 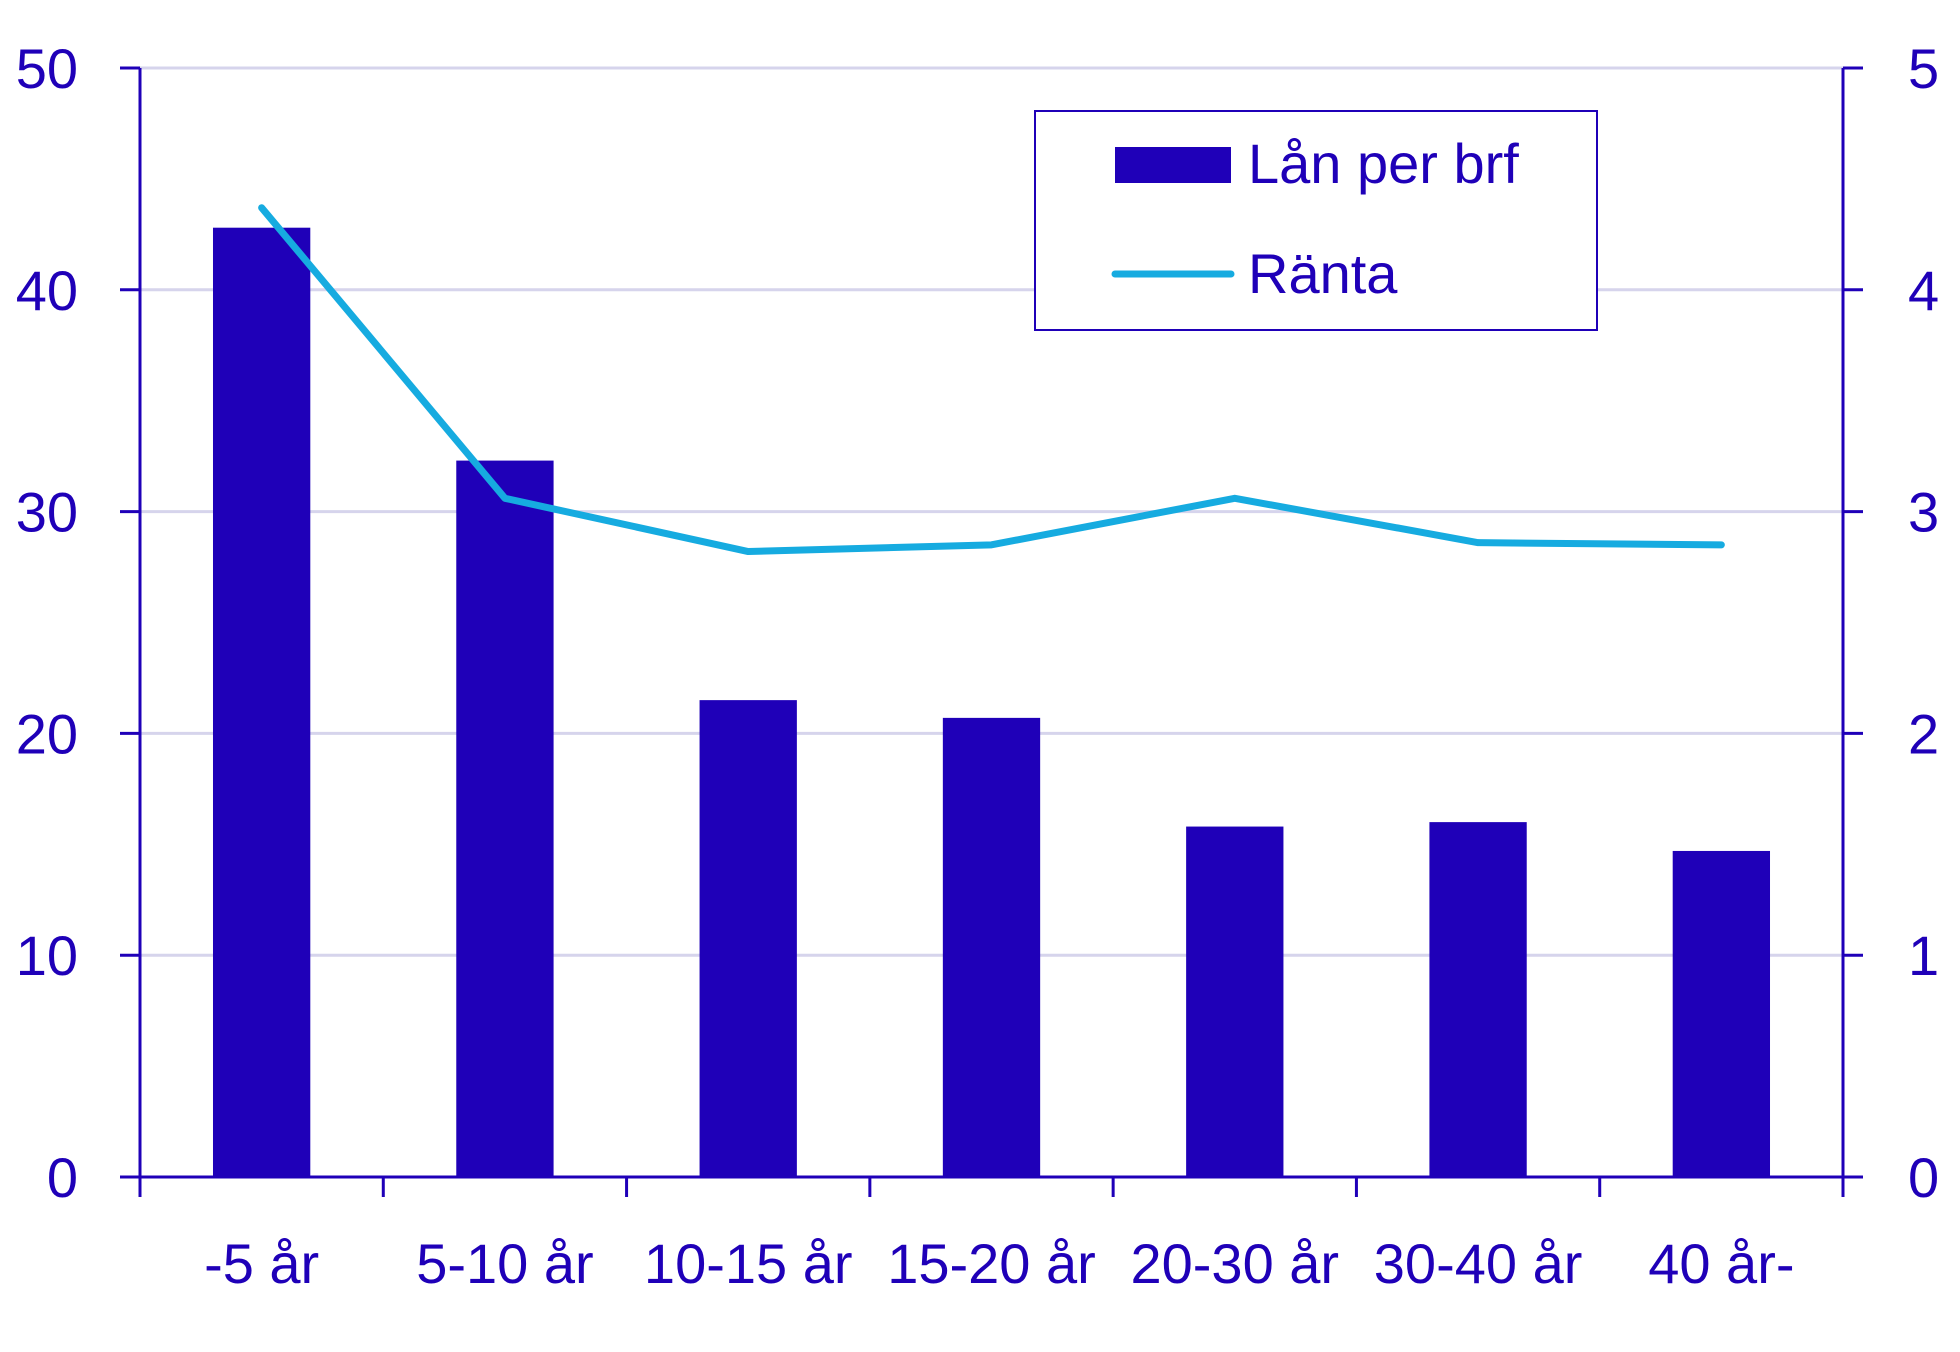 I want to click on y-tick-label-left: 0, so click(x=62, y=1177).